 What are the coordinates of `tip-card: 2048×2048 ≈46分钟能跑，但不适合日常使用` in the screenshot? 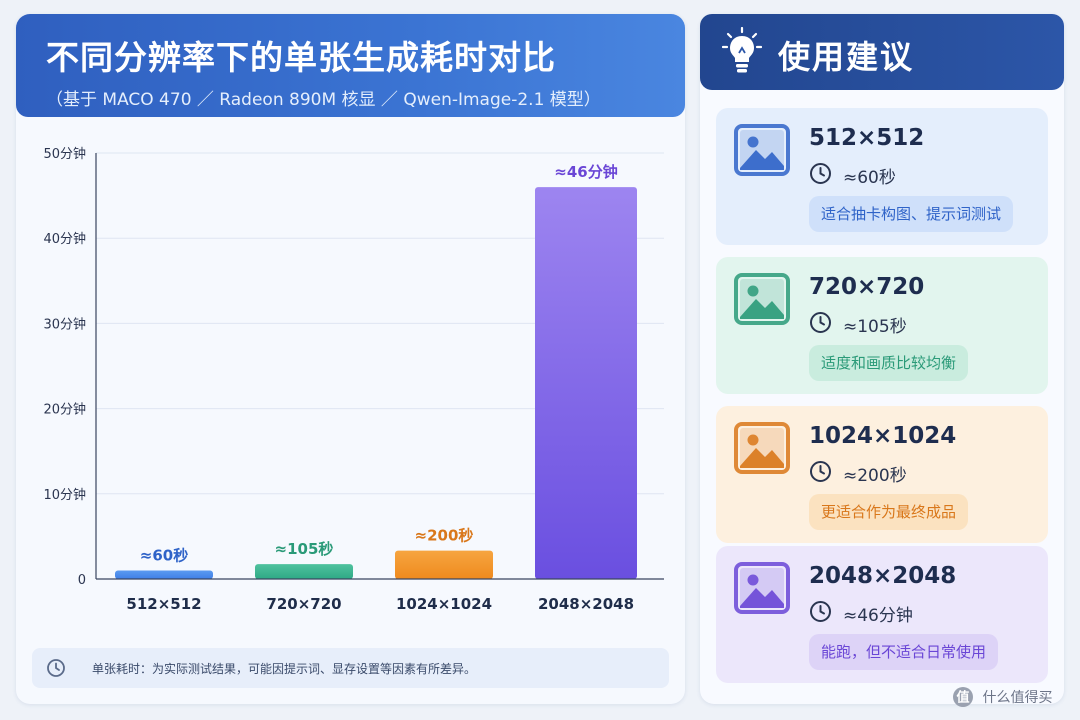 It's located at (882, 614).